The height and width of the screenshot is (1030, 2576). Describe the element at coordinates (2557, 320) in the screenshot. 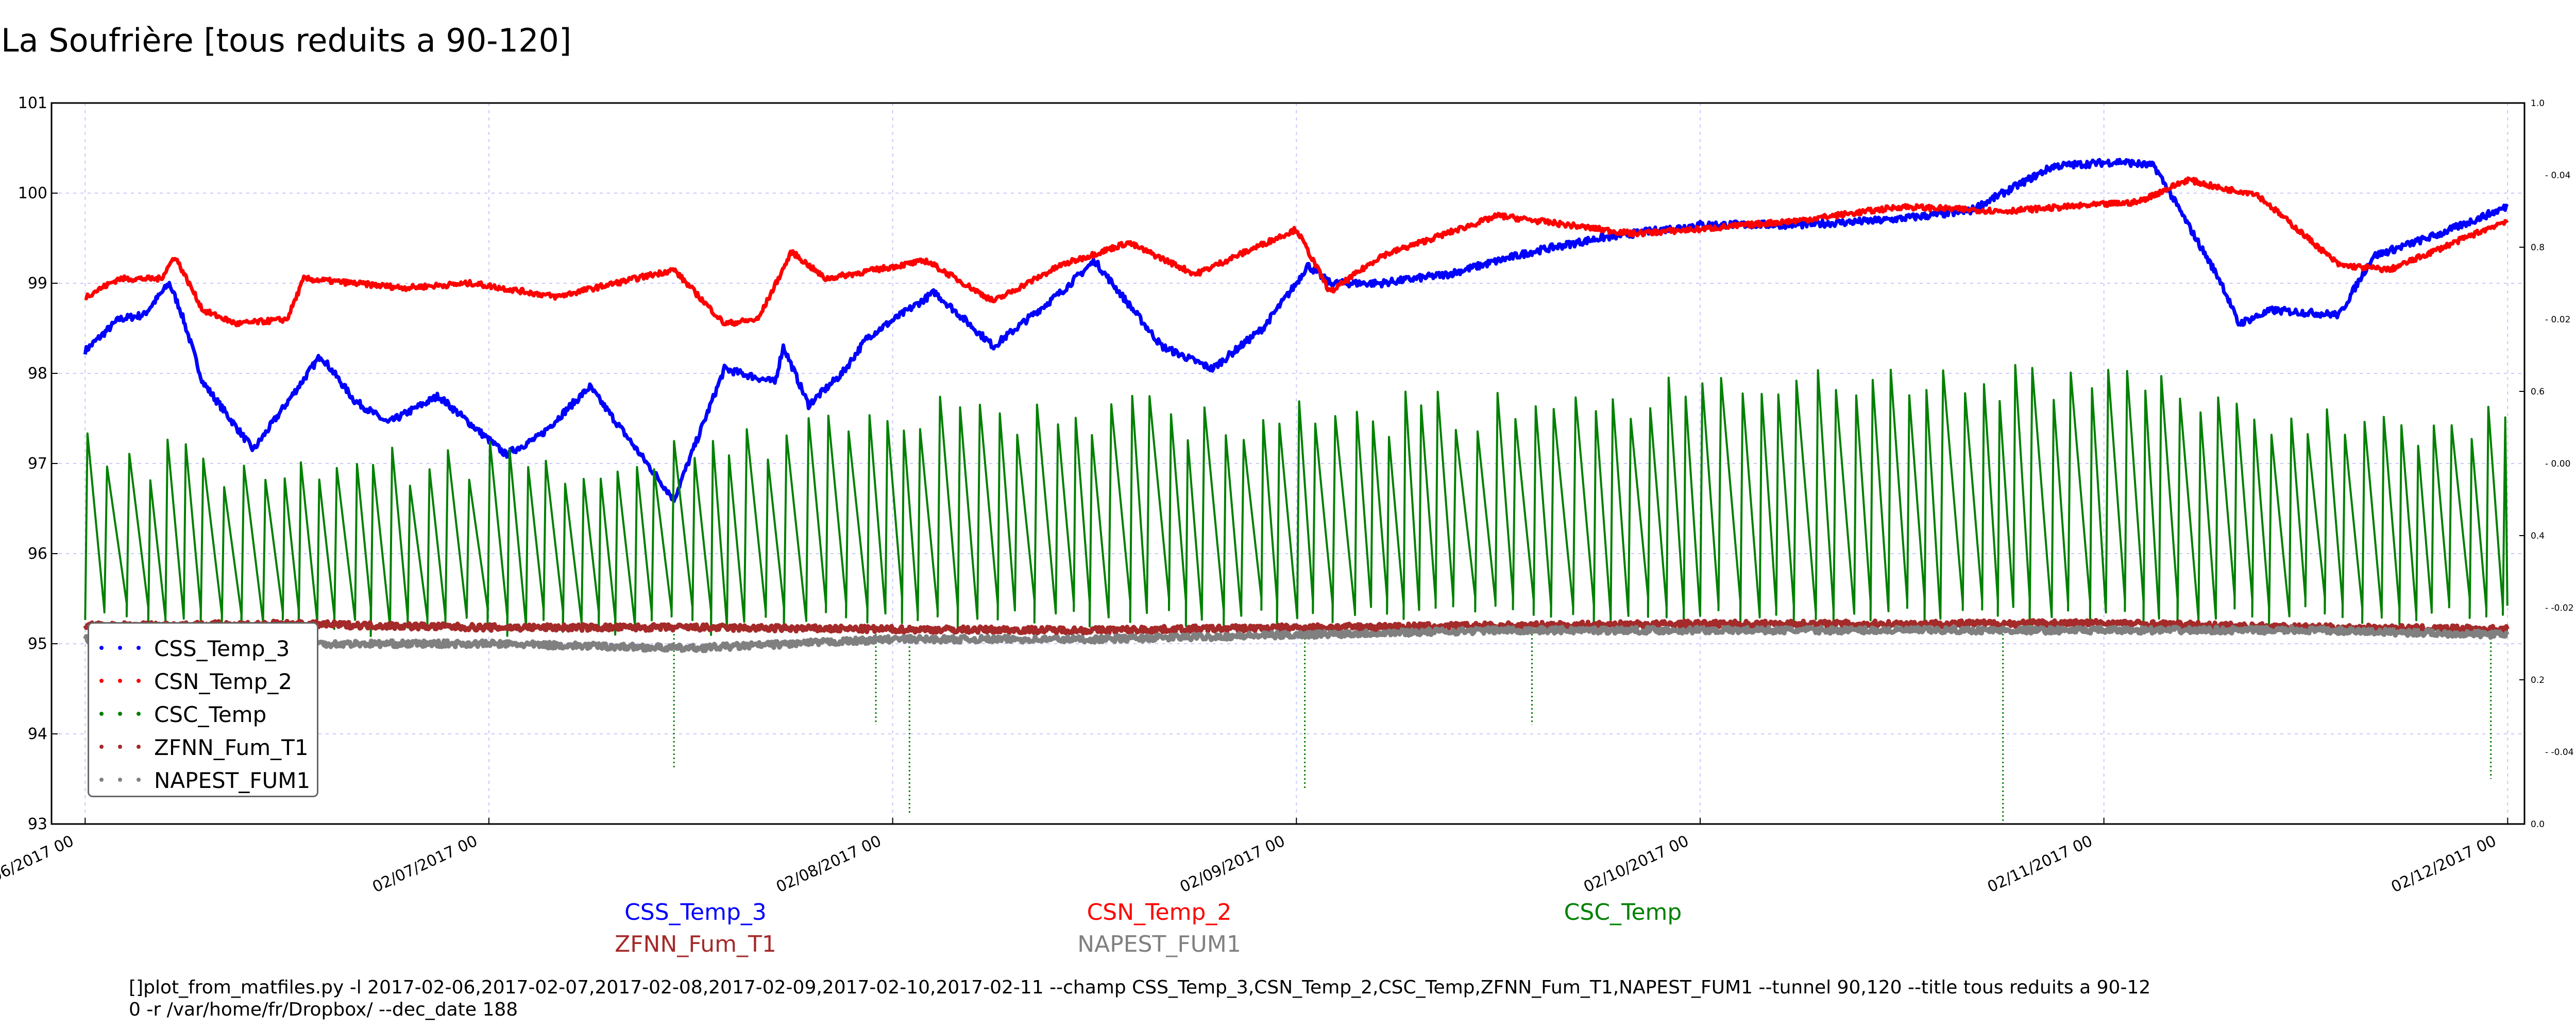

I see `right-minor-tick-label: - 0.02` at that location.